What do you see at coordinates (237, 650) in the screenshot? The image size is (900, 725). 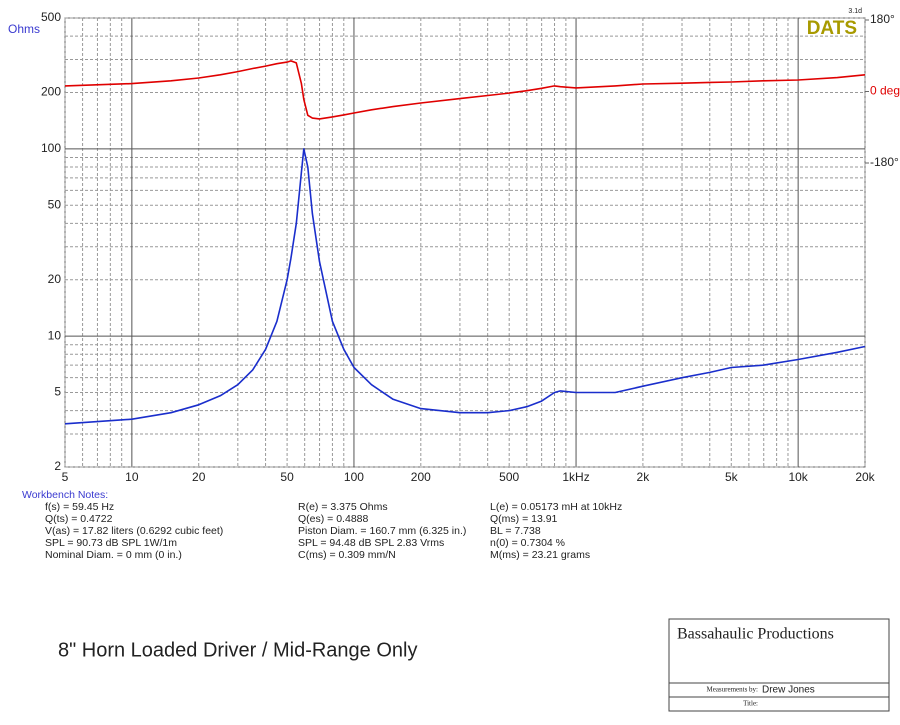 I see `caption: 8" Horn Loaded Driver / Mid-Range Only` at bounding box center [237, 650].